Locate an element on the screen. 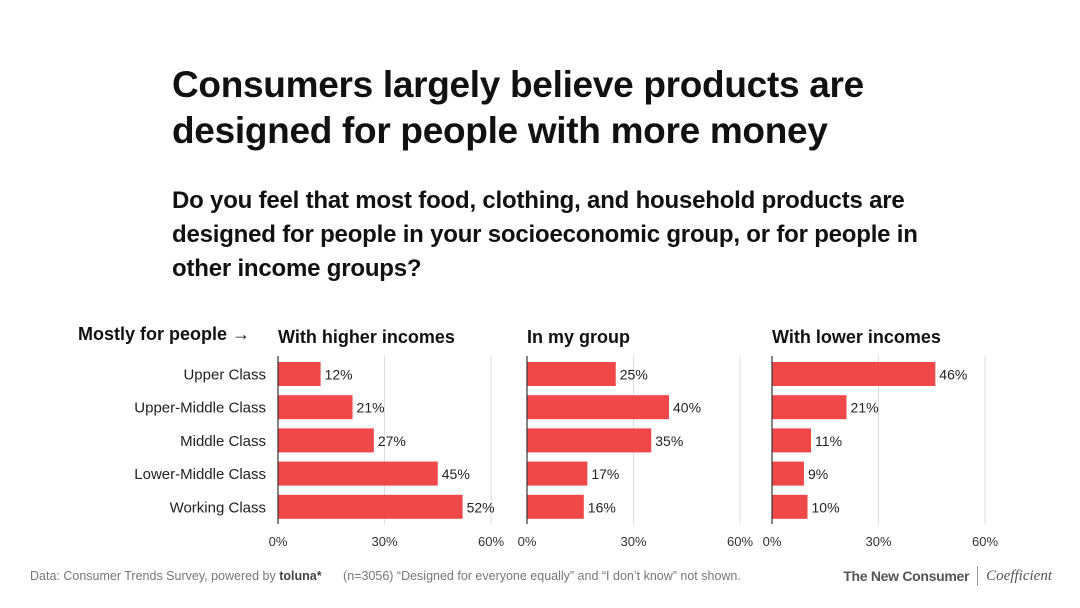  panel-title: In my group is located at coordinates (578, 337).